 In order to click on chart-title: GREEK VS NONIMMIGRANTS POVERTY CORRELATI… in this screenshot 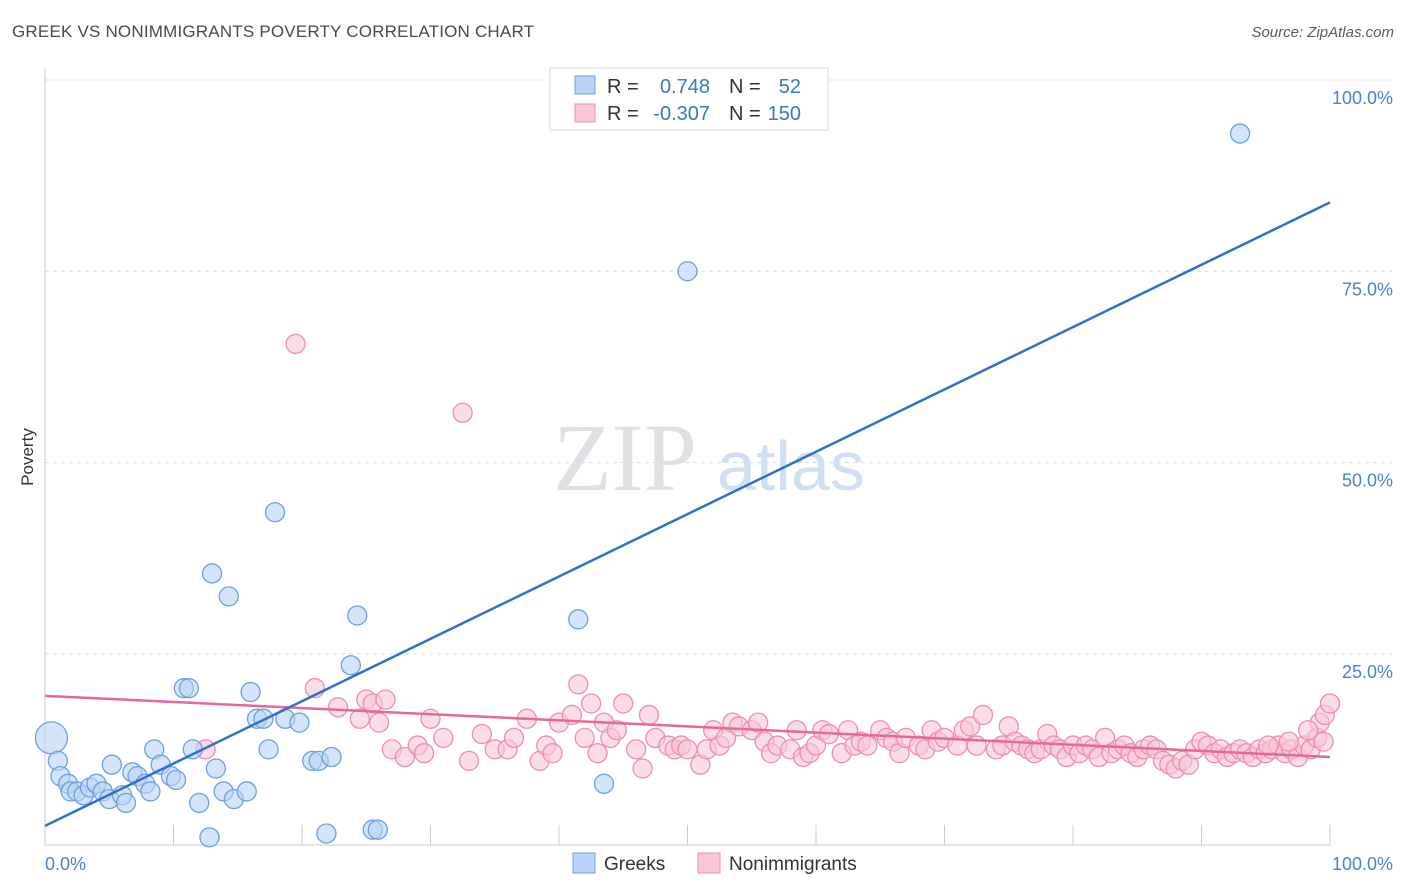, I will do `click(273, 31)`.